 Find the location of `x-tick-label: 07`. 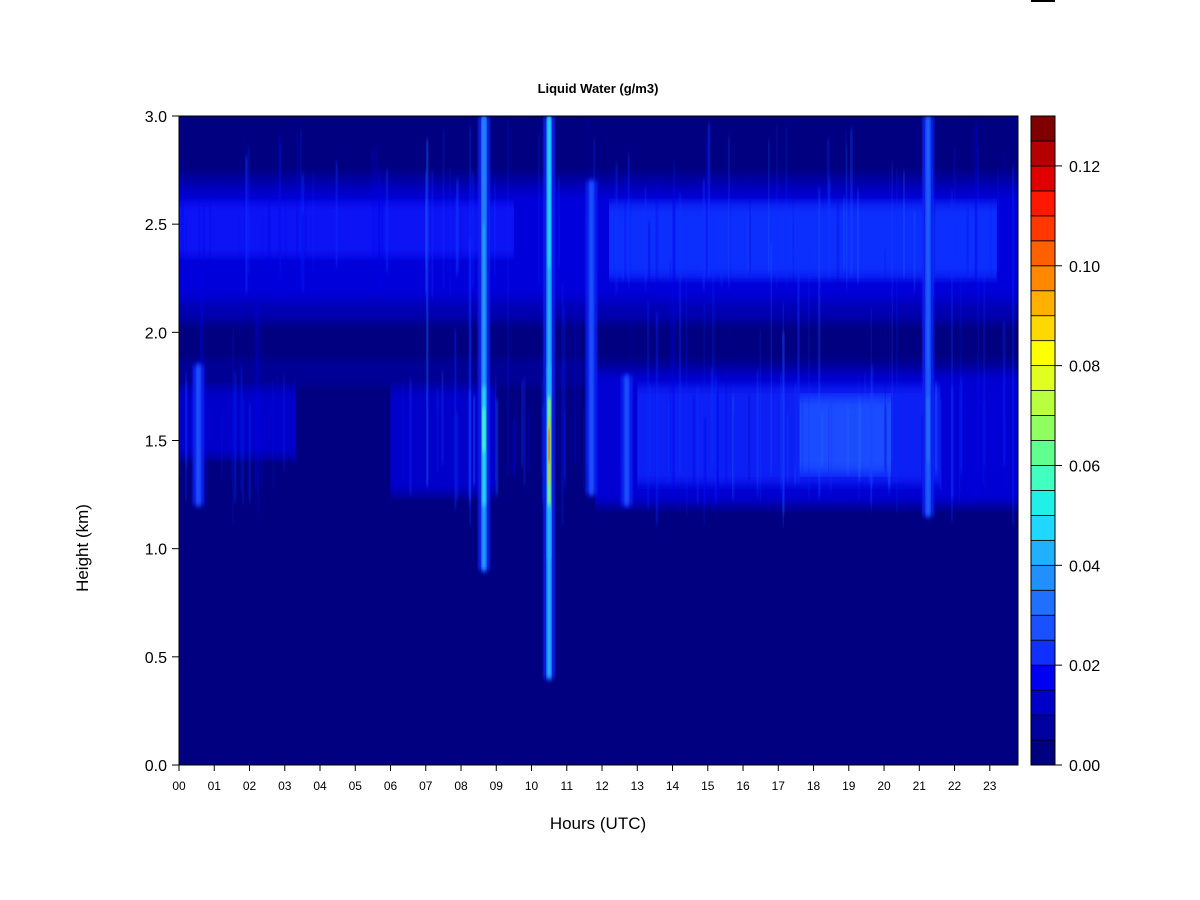

x-tick-label: 07 is located at coordinates (426, 786).